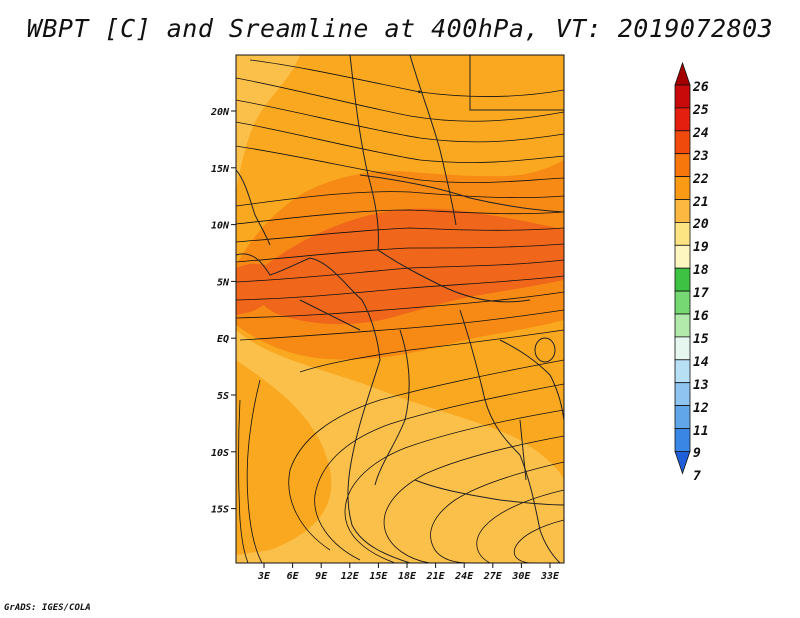  Describe the element at coordinates (268, 122) in the screenshot. I see `field-light-nw` at that location.